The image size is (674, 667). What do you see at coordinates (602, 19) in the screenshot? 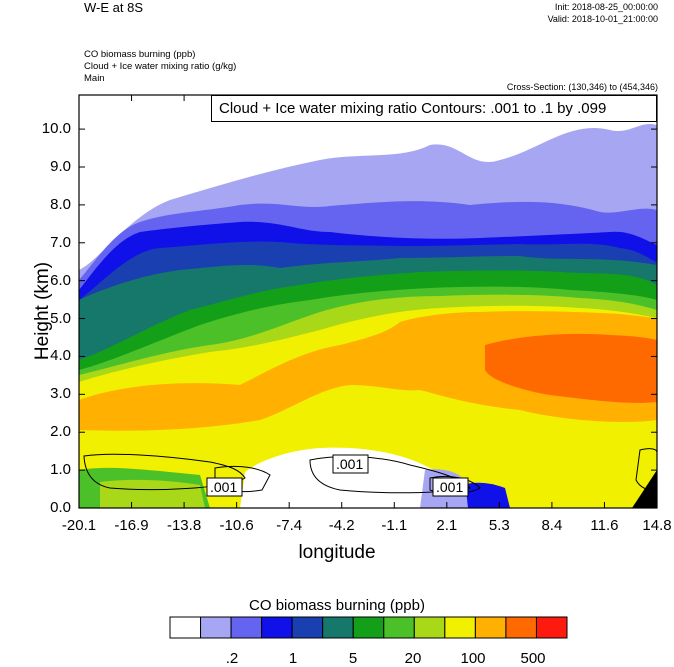
I see `valid-time: Valid: 2018-10-01_21:00:00` at bounding box center [602, 19].